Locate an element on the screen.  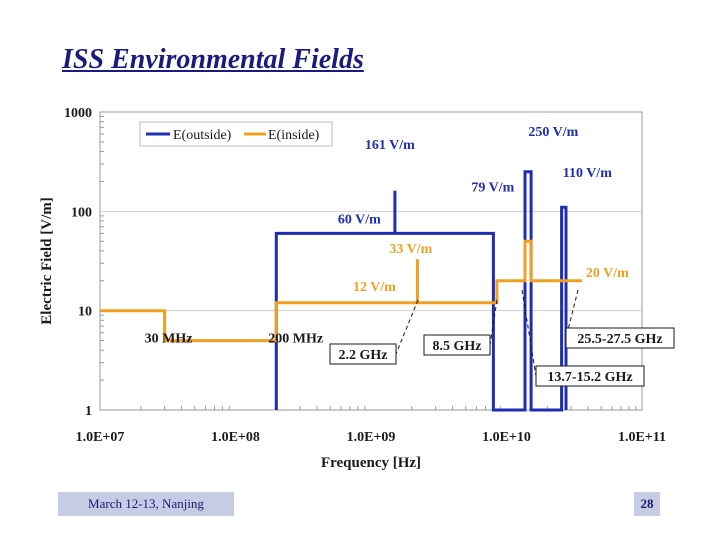
x-axis-label: Frequency [Hz] is located at coordinates (371, 463).